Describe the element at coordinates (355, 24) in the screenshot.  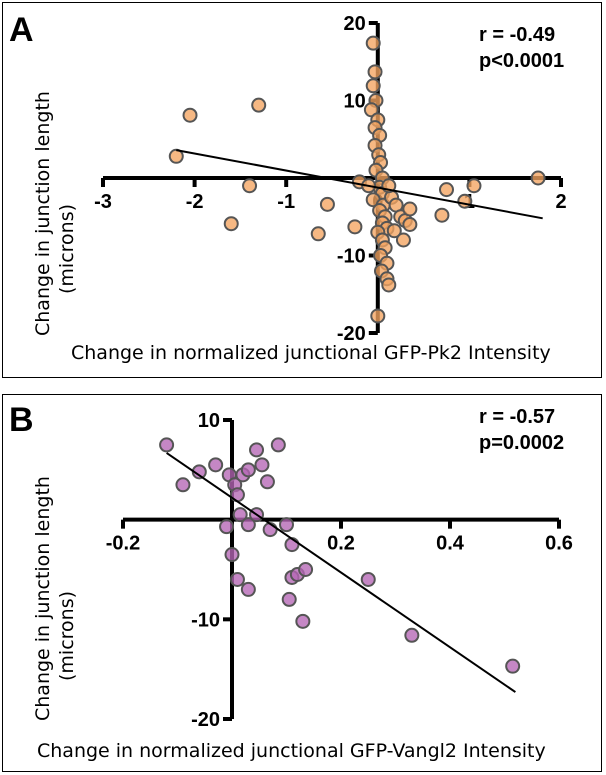
I see `y-tick-label: 20` at that location.